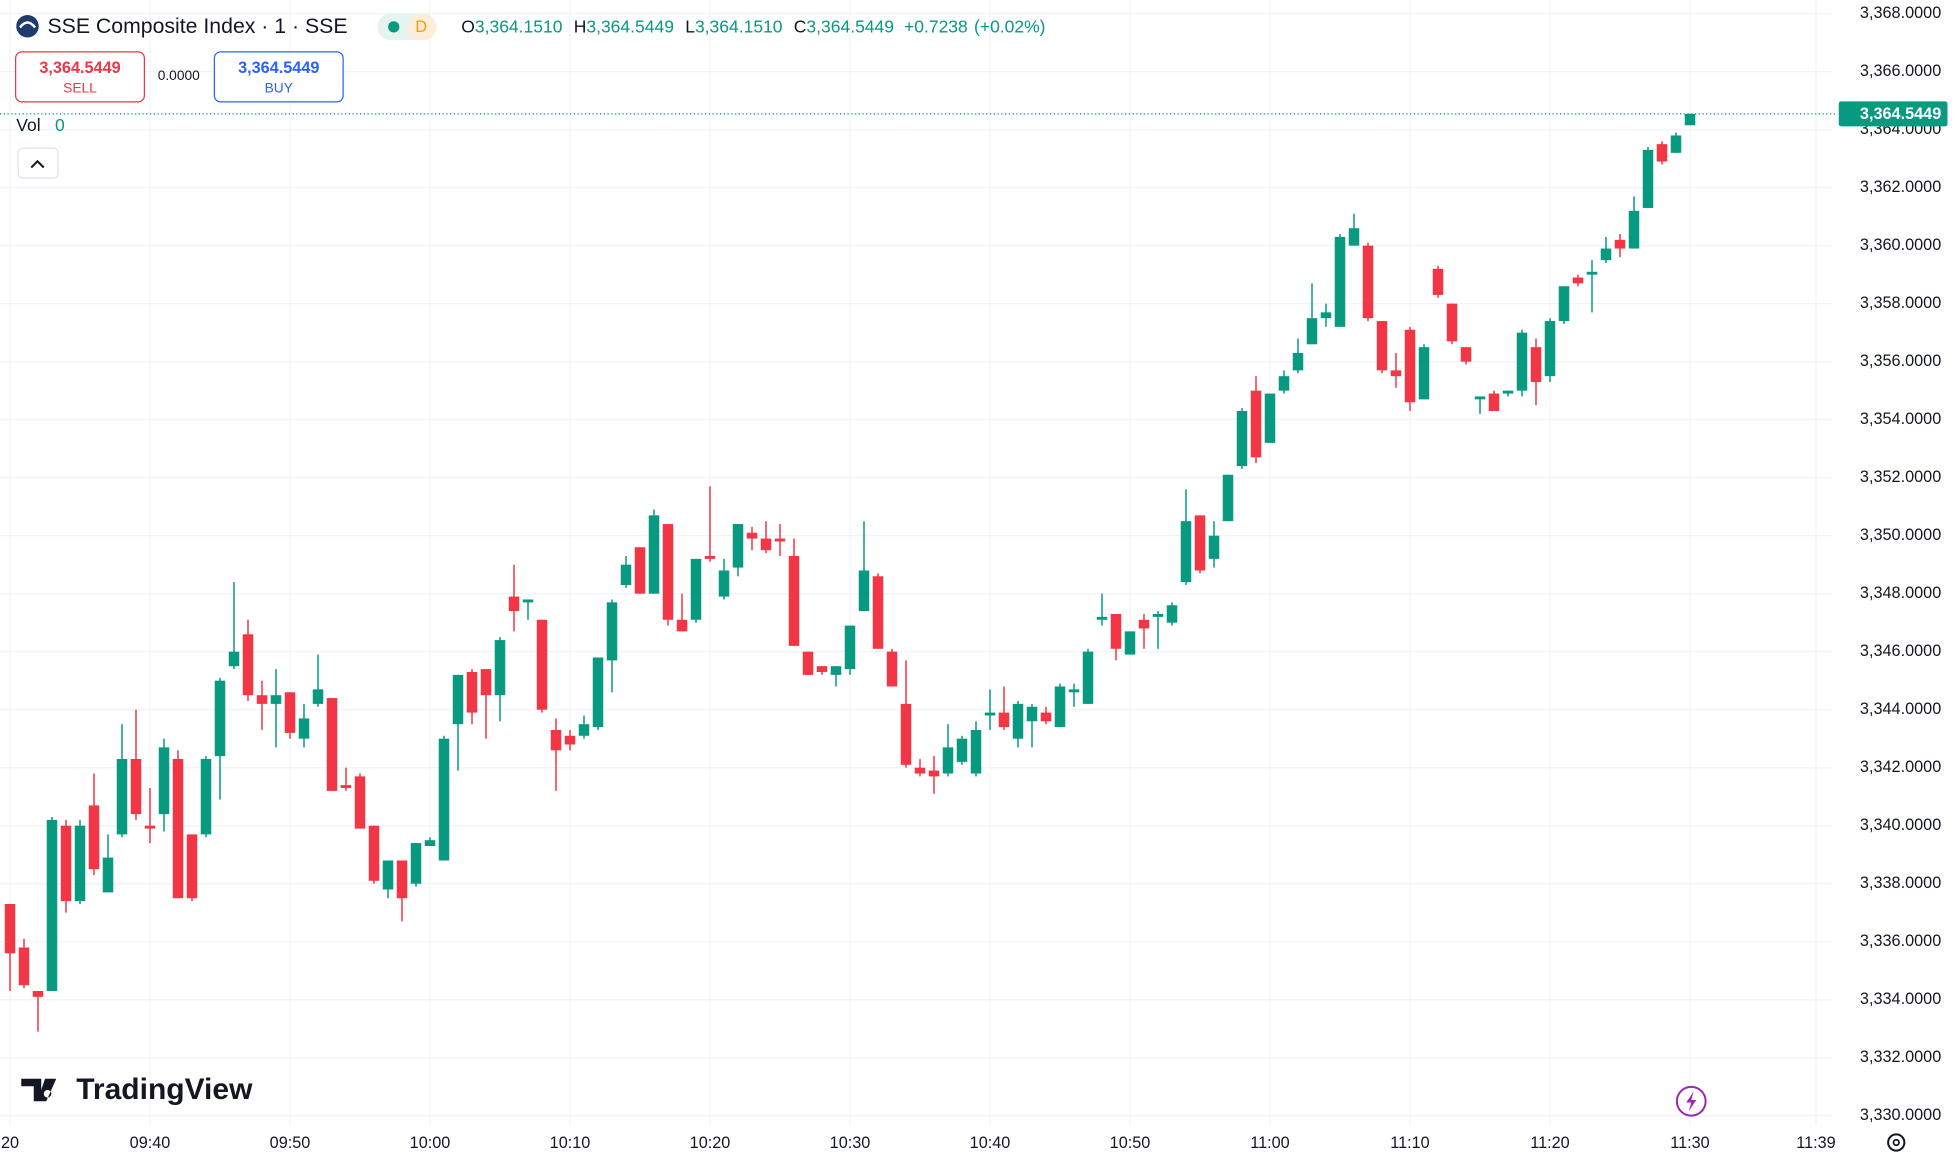  Describe the element at coordinates (179, 75) in the screenshot. I see `spread: 0.0000` at that location.